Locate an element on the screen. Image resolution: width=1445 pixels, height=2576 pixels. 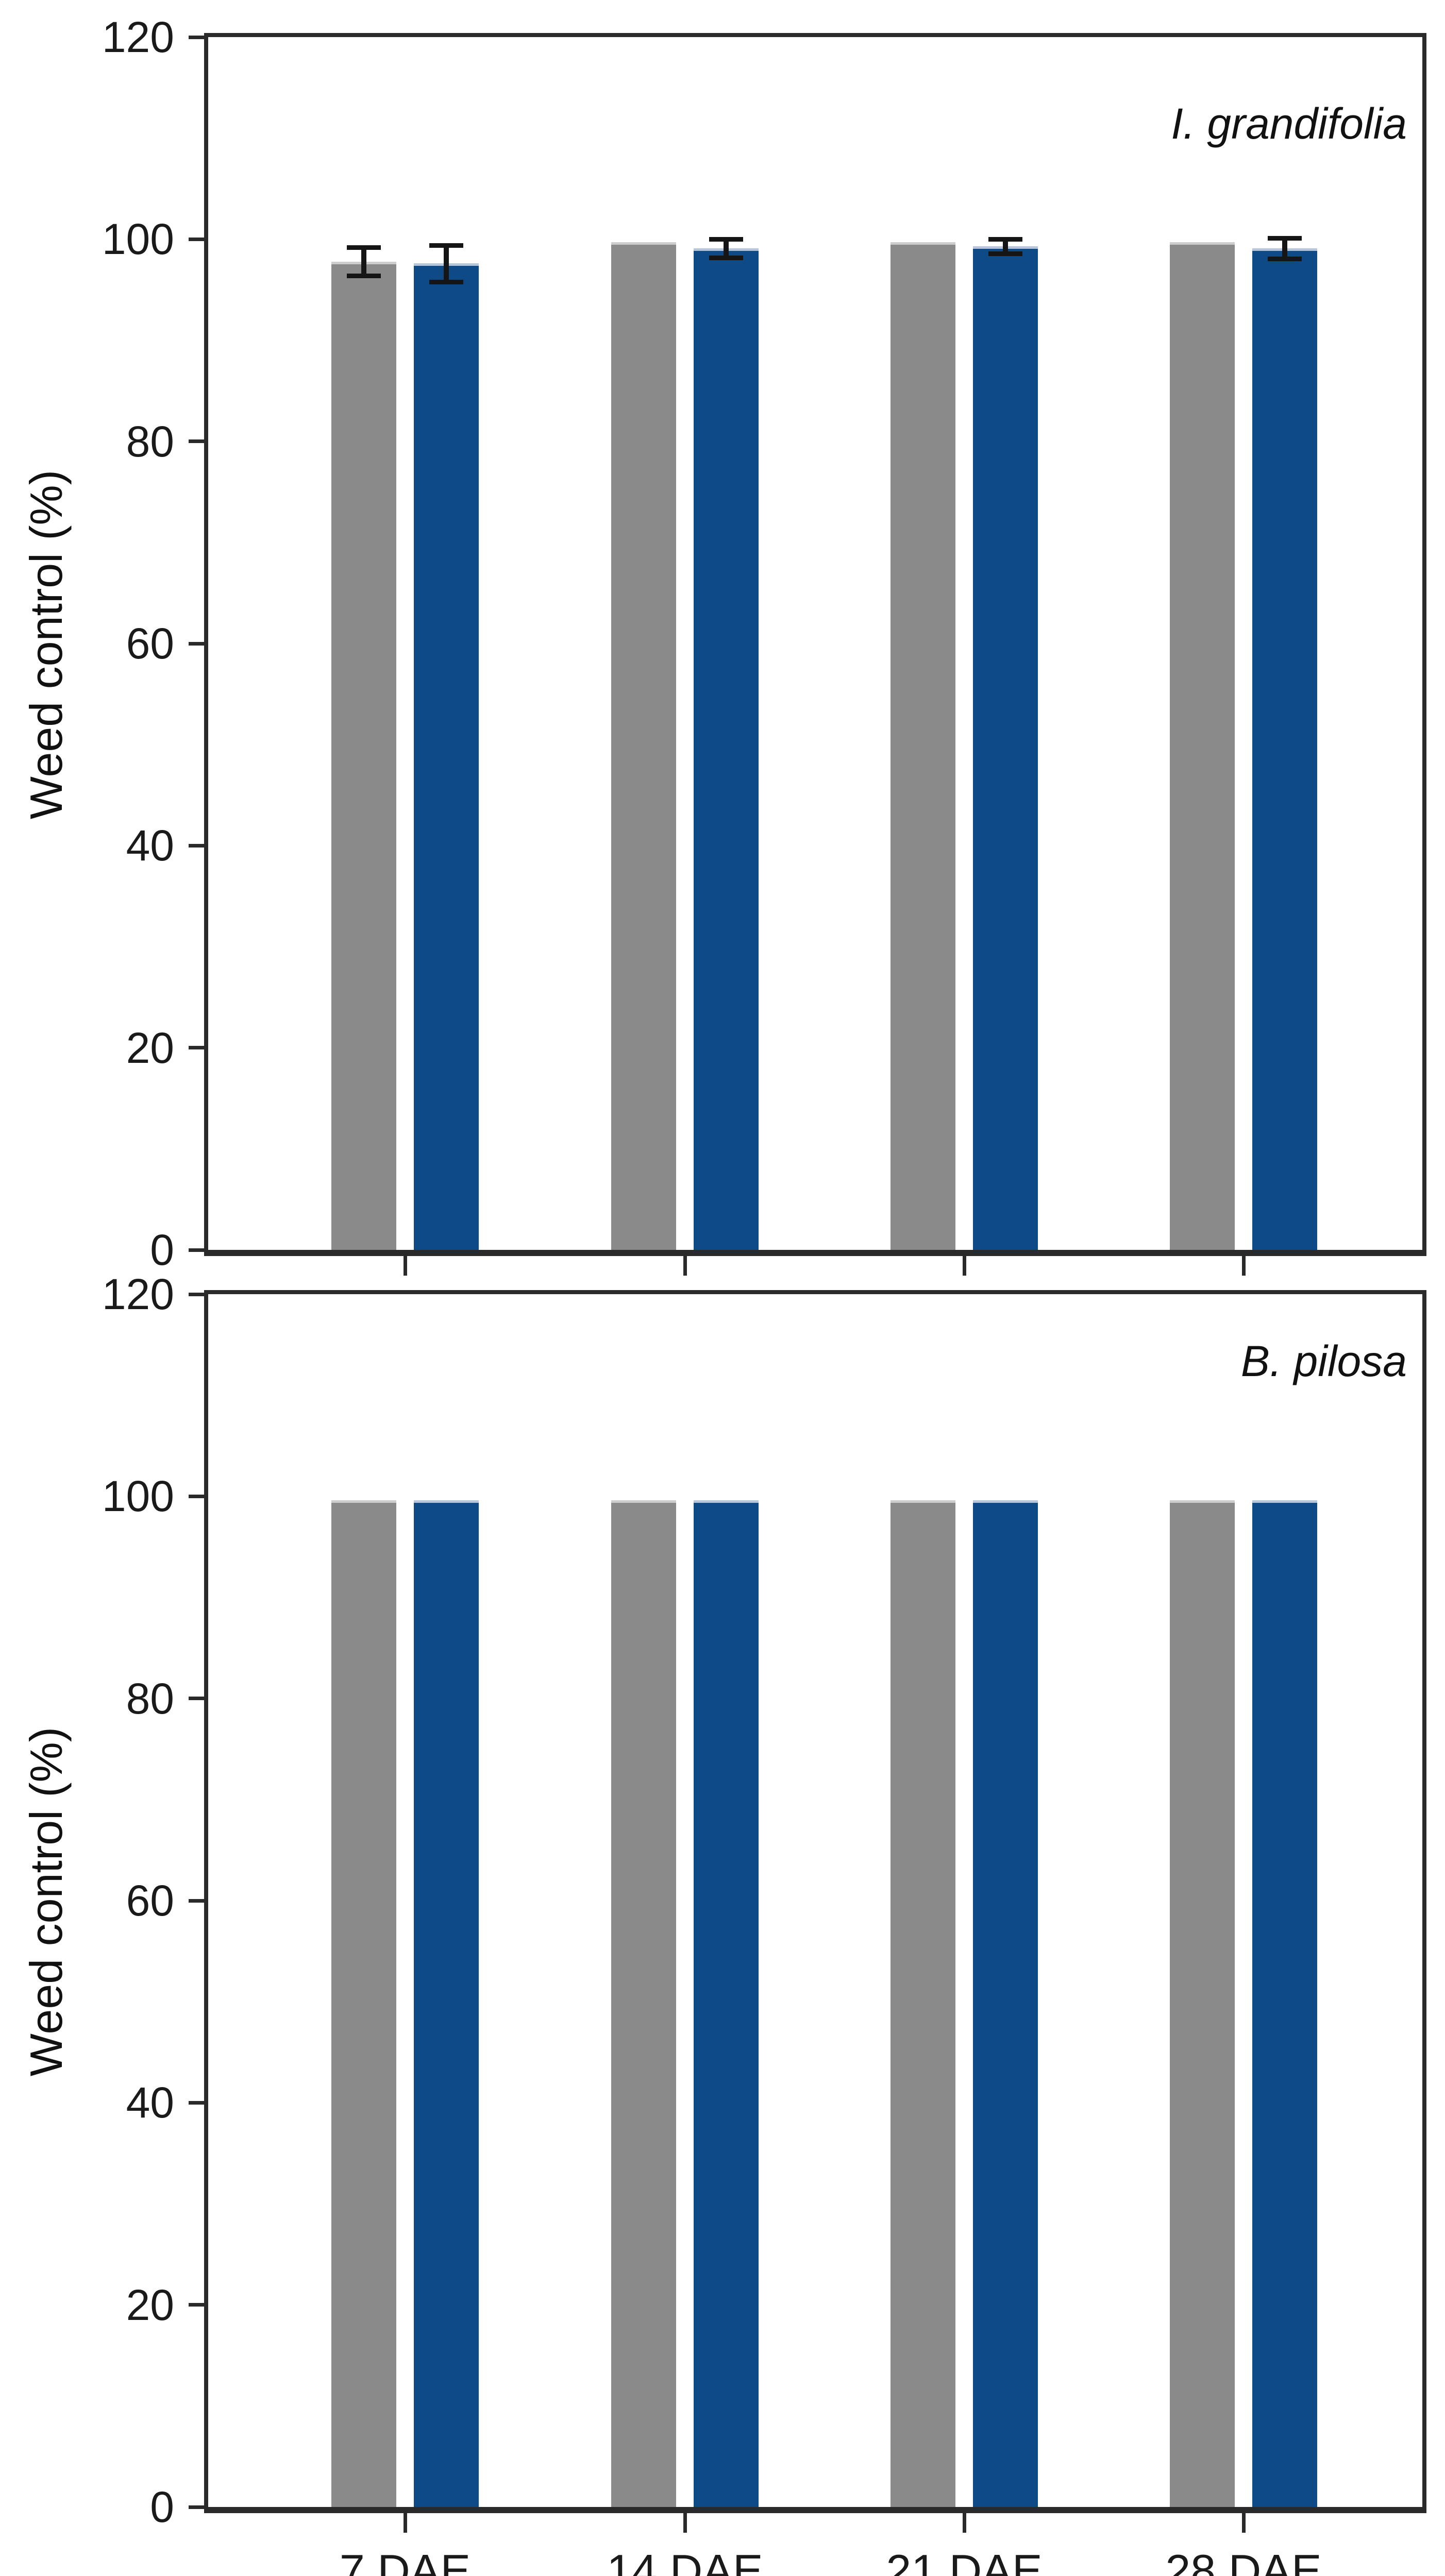
x-category-label: 14 DAE is located at coordinates (685, 2560).